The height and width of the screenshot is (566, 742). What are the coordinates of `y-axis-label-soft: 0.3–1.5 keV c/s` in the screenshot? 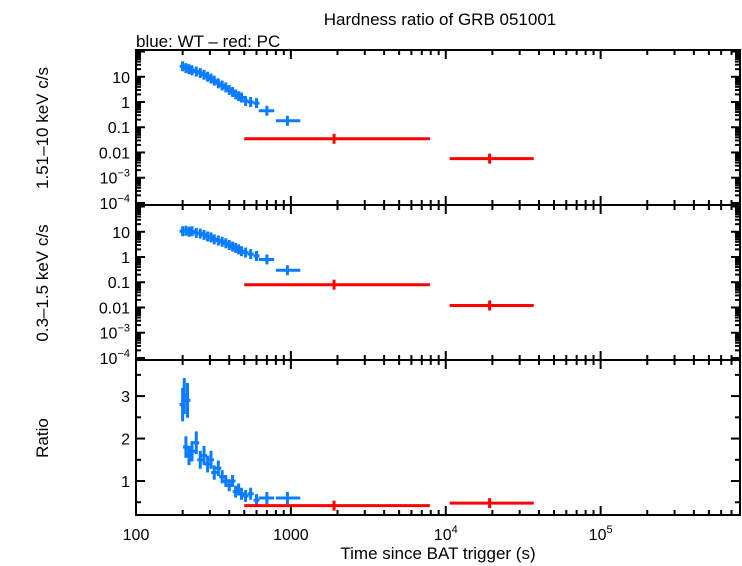 It's located at (42, 282).